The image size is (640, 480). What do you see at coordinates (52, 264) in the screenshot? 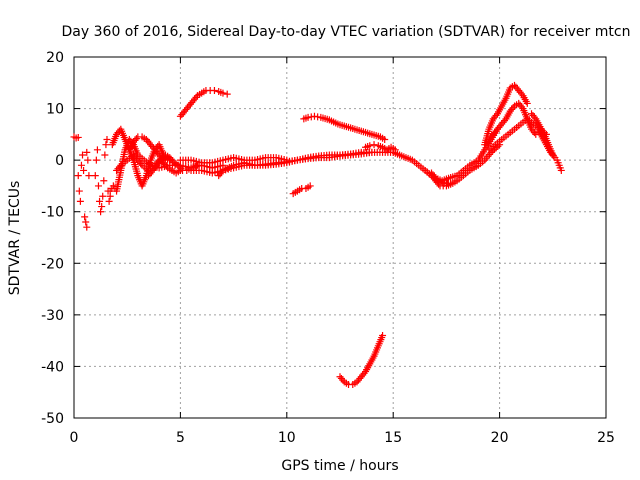
I see `y-tick-label: -20` at bounding box center [52, 264].